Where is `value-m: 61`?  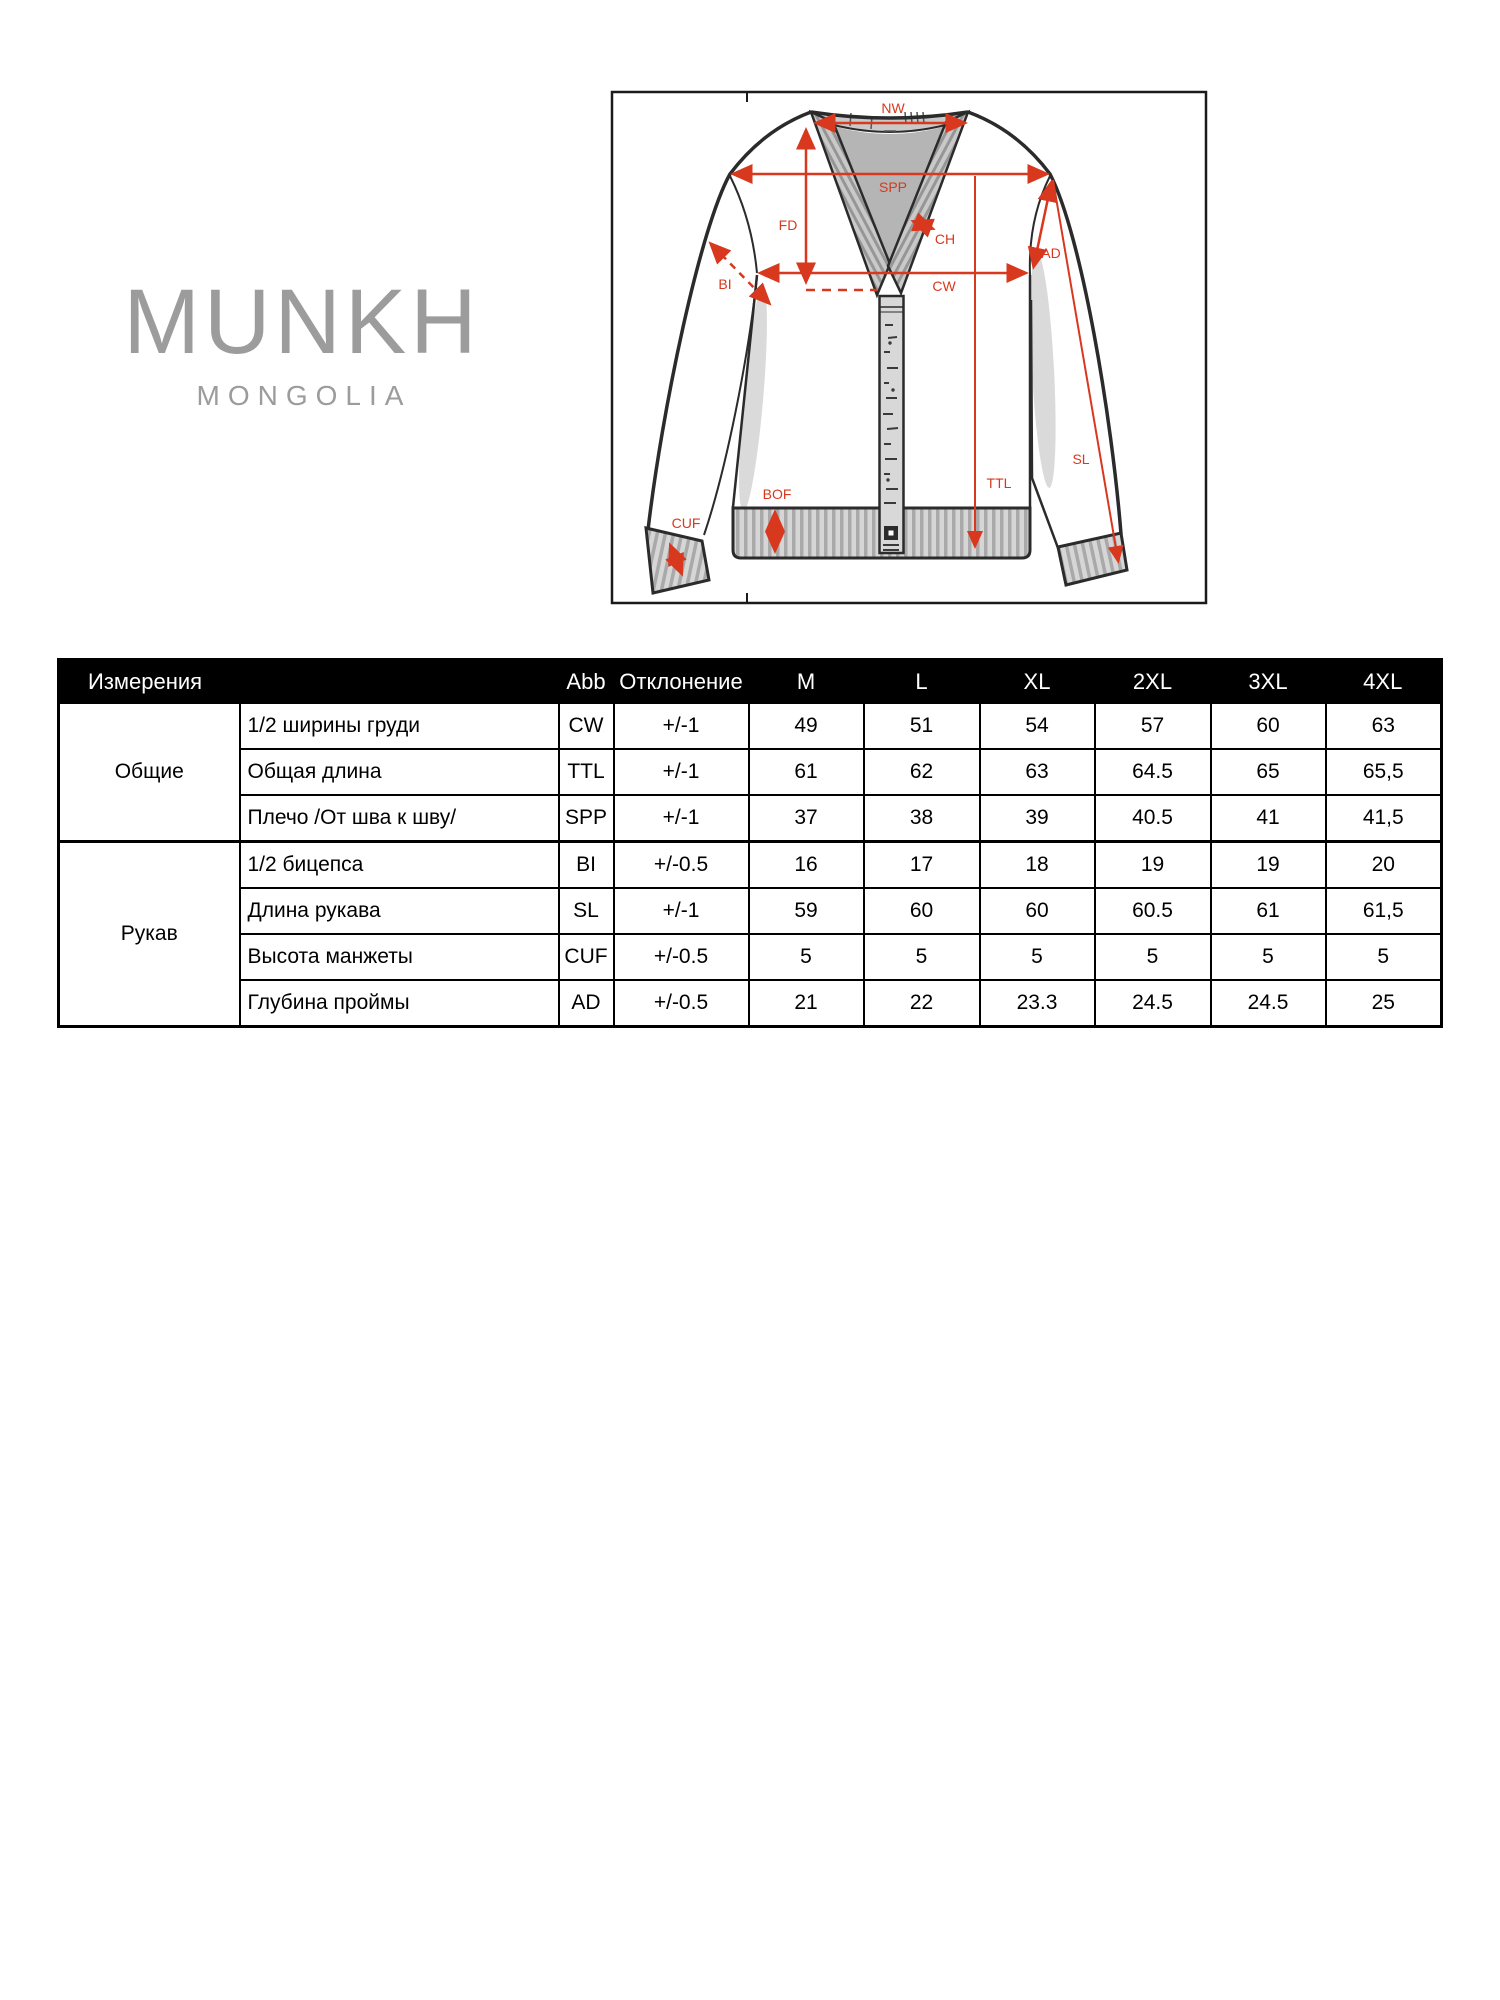
value-m: 61 is located at coordinates (806, 772).